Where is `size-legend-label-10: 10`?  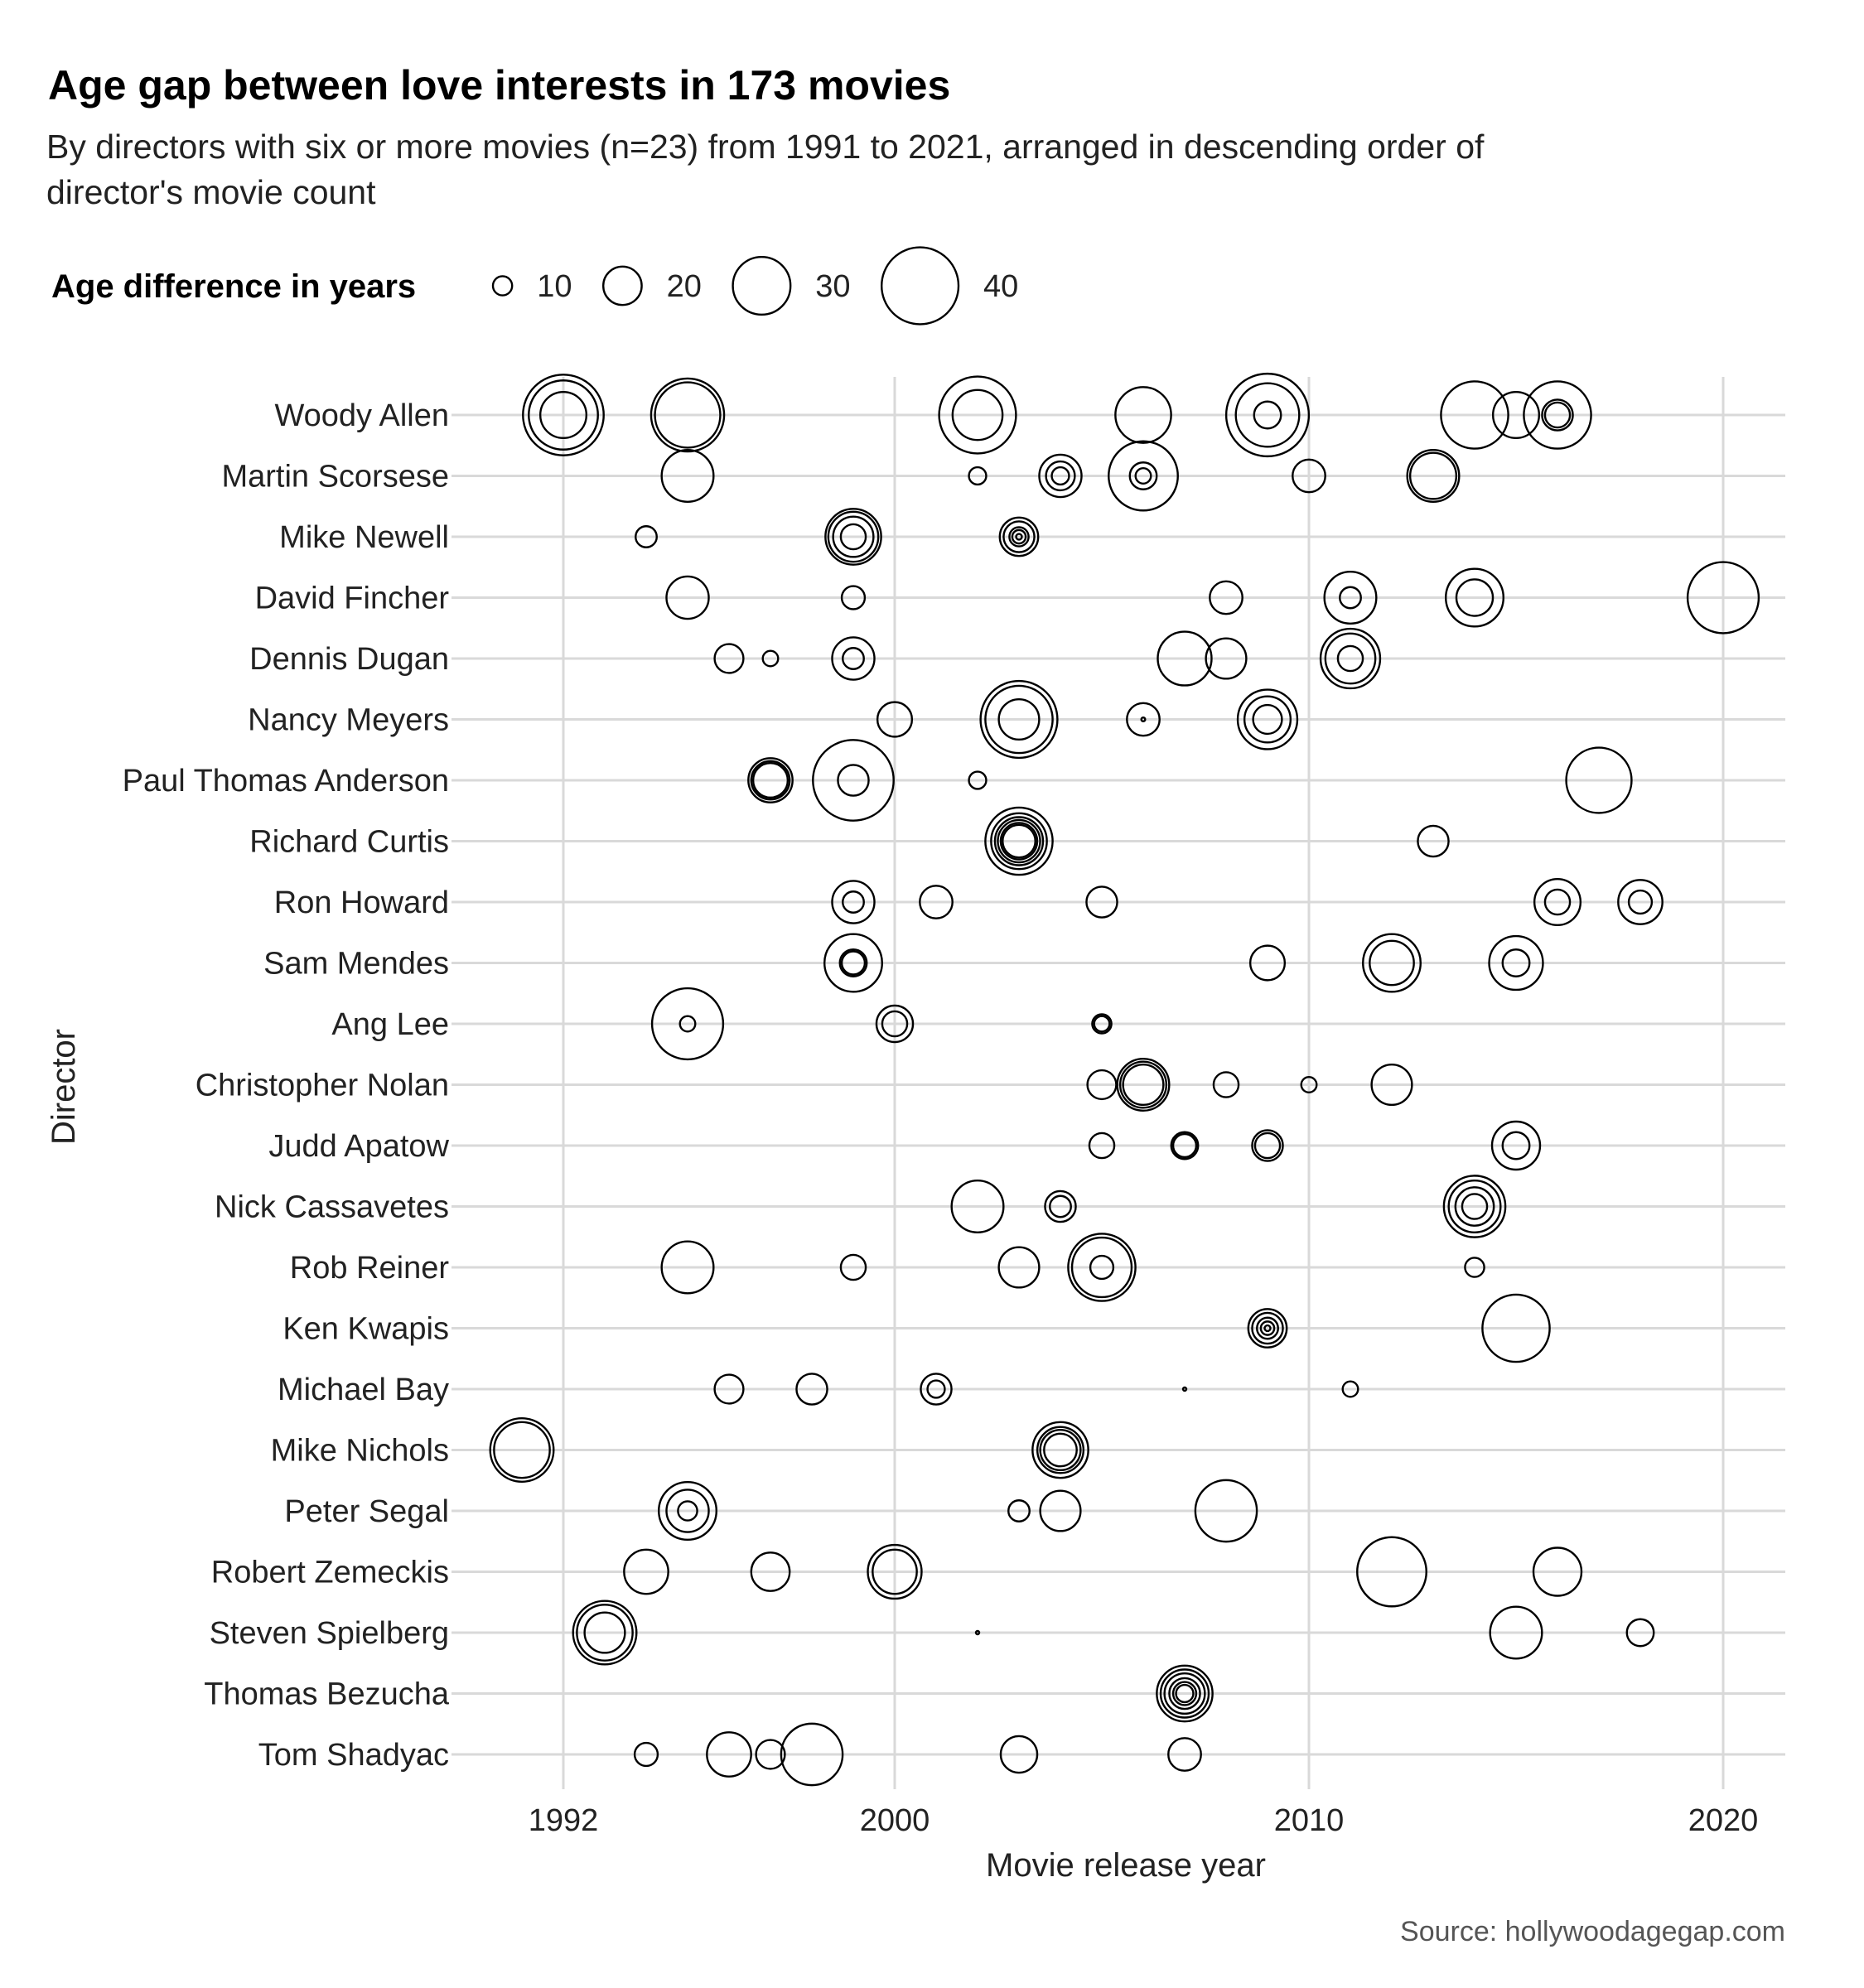
size-legend-label-10: 10 is located at coordinates (554, 286).